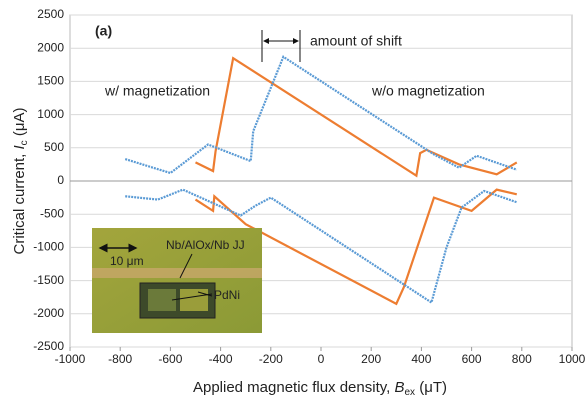 The image size is (587, 401). I want to click on y-tick-label: 0, so click(60, 180).